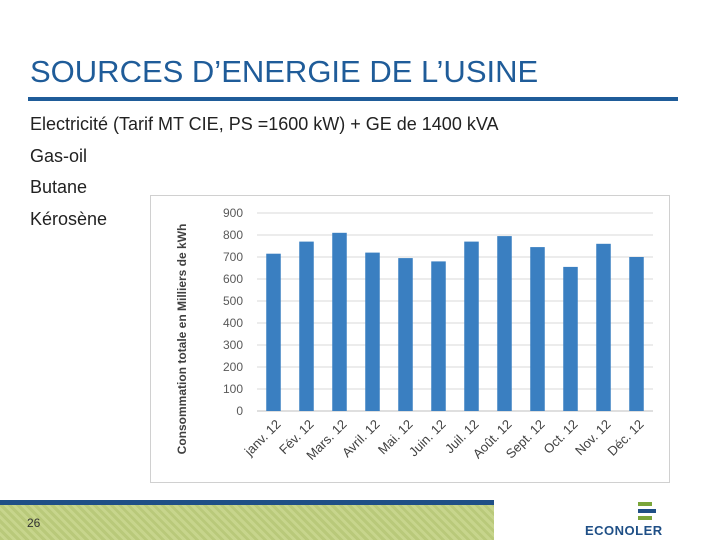 Image resolution: width=720 pixels, height=540 pixels. Describe the element at coordinates (284, 71) in the screenshot. I see `slide-title: SOURCES D’ENERGIE DE L’USINE` at that location.